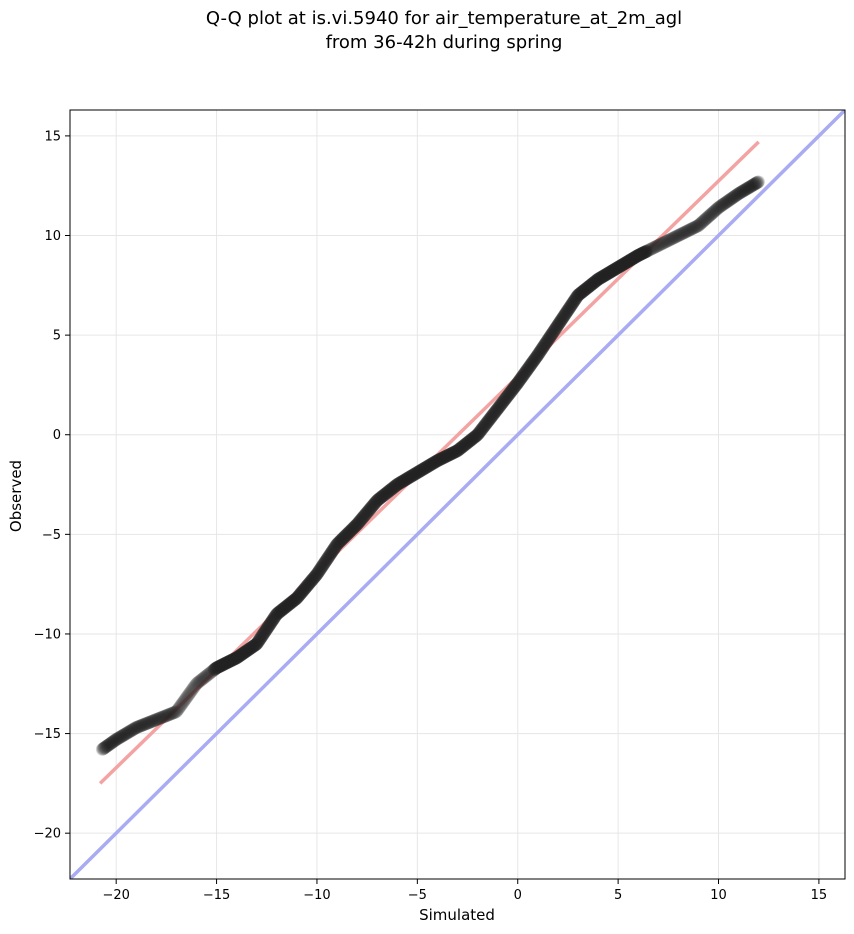  I want to click on y-tick-label: 0, so click(57, 435).